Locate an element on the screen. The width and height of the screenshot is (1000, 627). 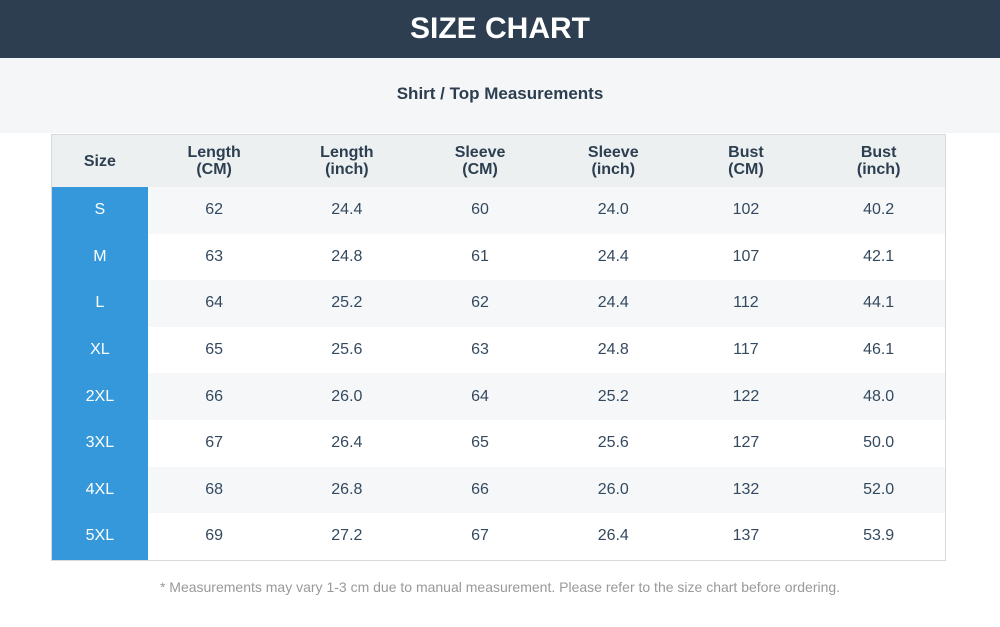
measurement-cell: 24.0 is located at coordinates (613, 210).